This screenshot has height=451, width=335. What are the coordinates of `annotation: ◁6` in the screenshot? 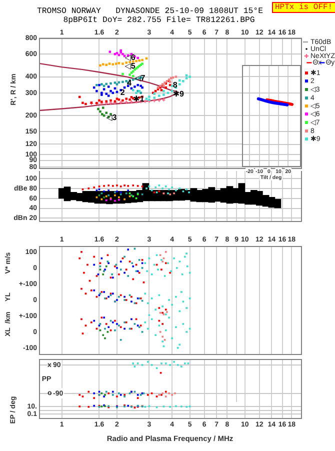 It's located at (130, 57).